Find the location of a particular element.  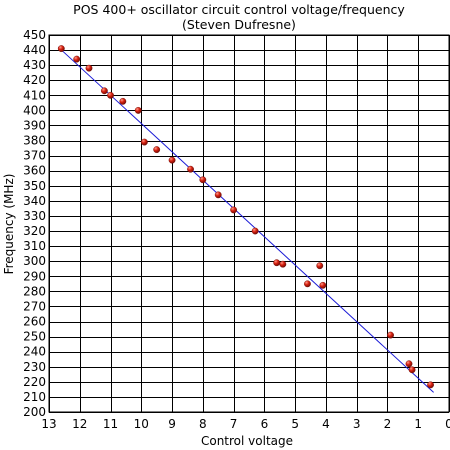

y-tick-label: 200 is located at coordinates (34, 412).